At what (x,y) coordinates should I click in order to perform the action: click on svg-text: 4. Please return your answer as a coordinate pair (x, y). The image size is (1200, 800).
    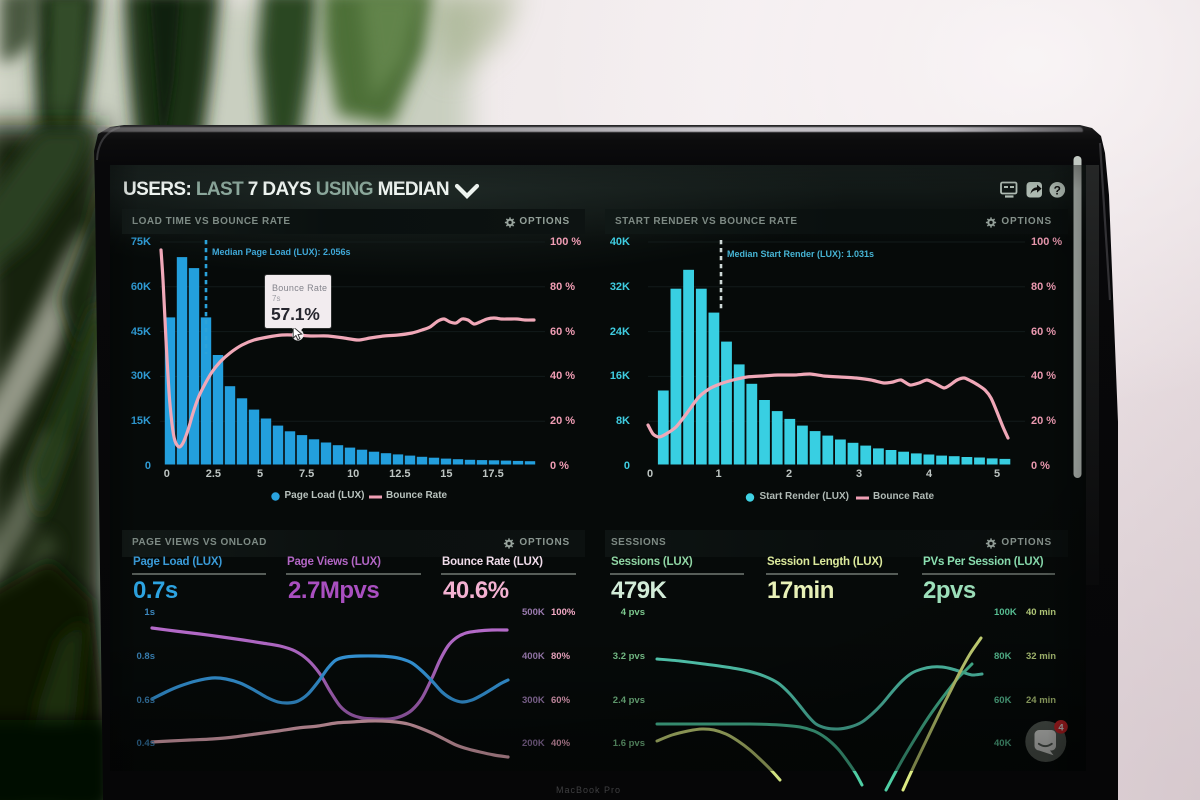
    Looking at the image, I should click on (1061, 728).